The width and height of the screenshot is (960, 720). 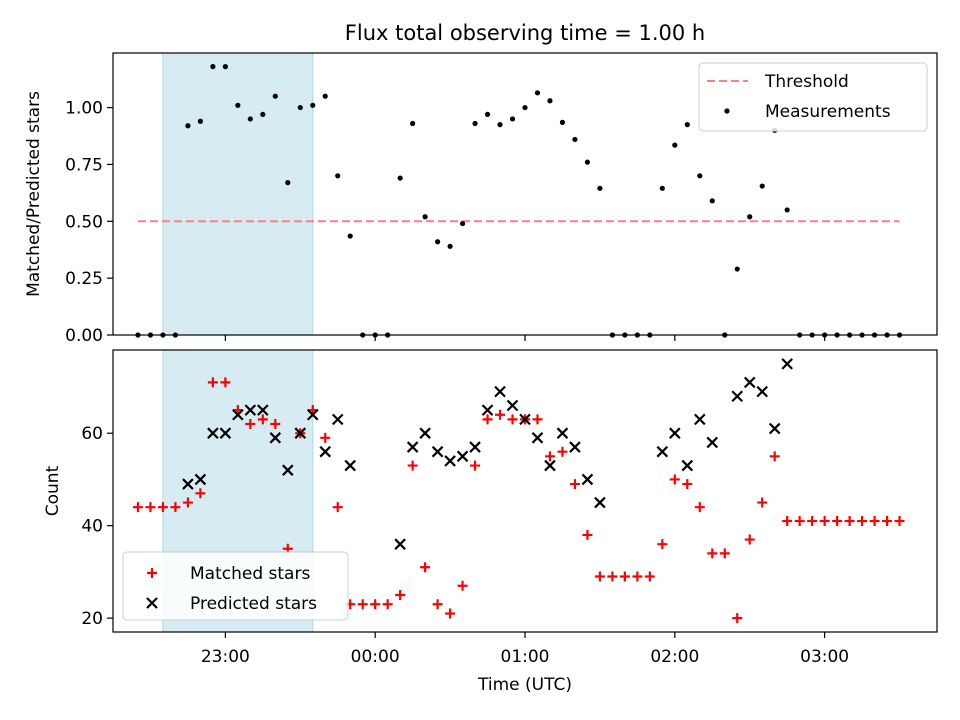 What do you see at coordinates (225, 657) in the screenshot?
I see `x-tick-label-0: 23:00` at bounding box center [225, 657].